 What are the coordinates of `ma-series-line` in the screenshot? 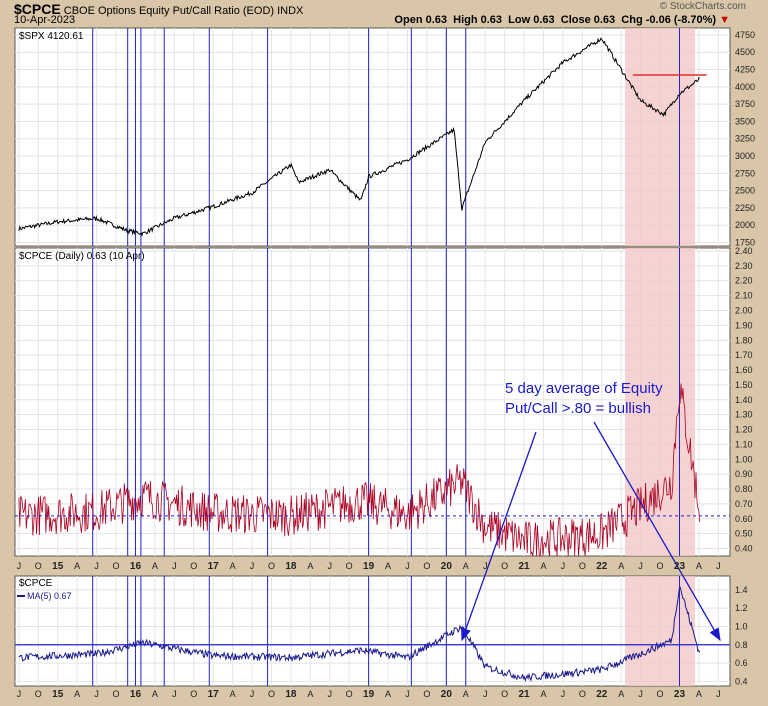 It's located at (359, 634).